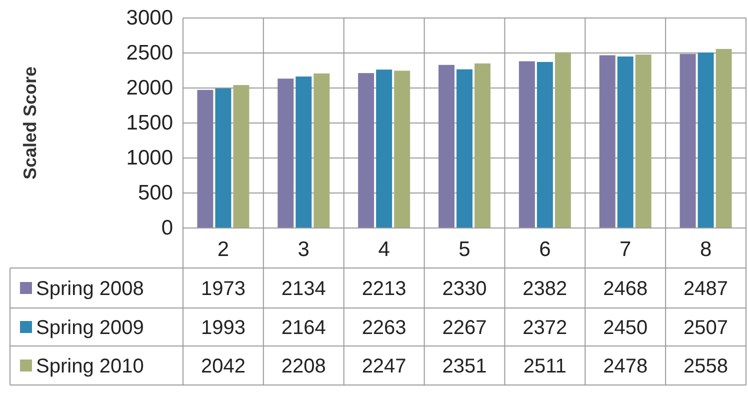 This screenshot has height=408, width=748. Describe the element at coordinates (303, 328) in the screenshot. I see `data-label: 2164` at that location.